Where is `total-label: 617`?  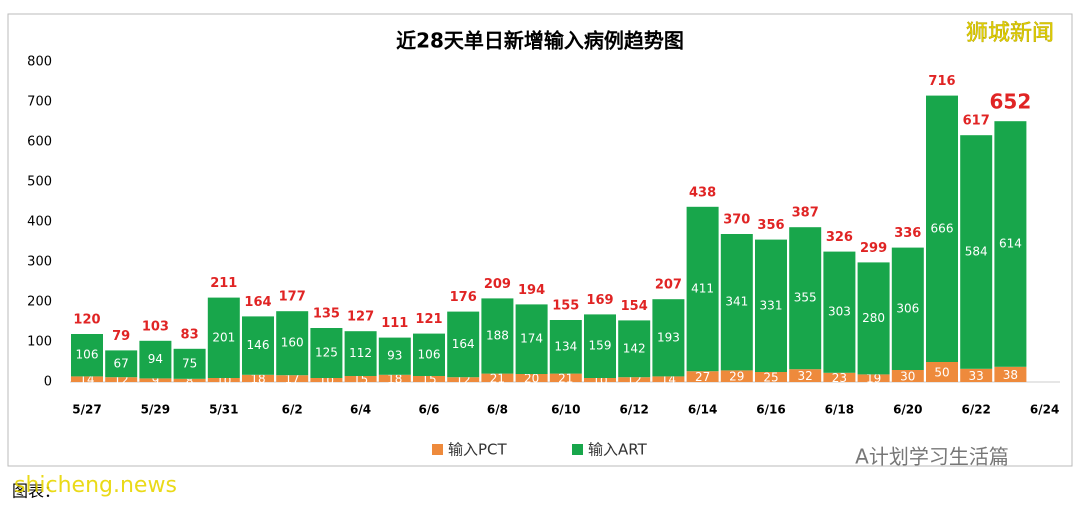
total-label: 617 is located at coordinates (976, 121).